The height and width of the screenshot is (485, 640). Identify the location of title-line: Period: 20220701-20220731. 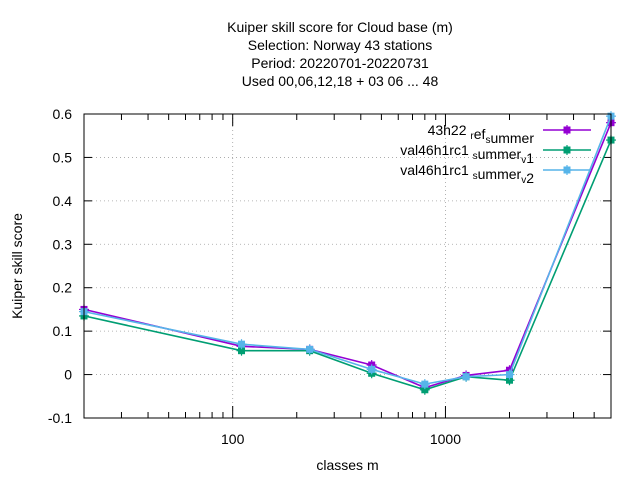
(340, 63).